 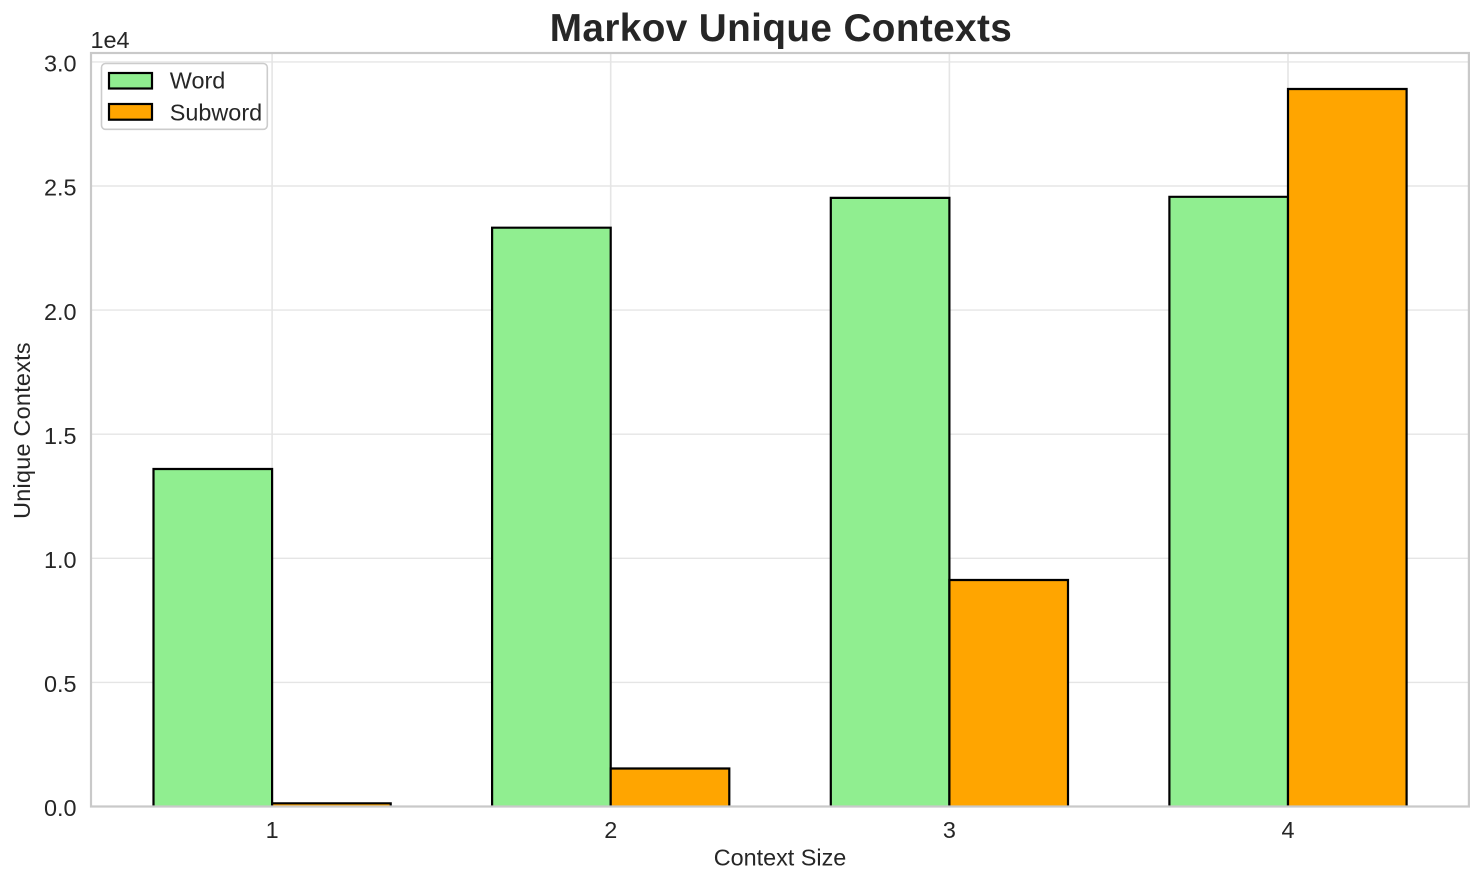 What do you see at coordinates (781, 28) in the screenshot?
I see `svg-text: Markov Unique Contexts` at bounding box center [781, 28].